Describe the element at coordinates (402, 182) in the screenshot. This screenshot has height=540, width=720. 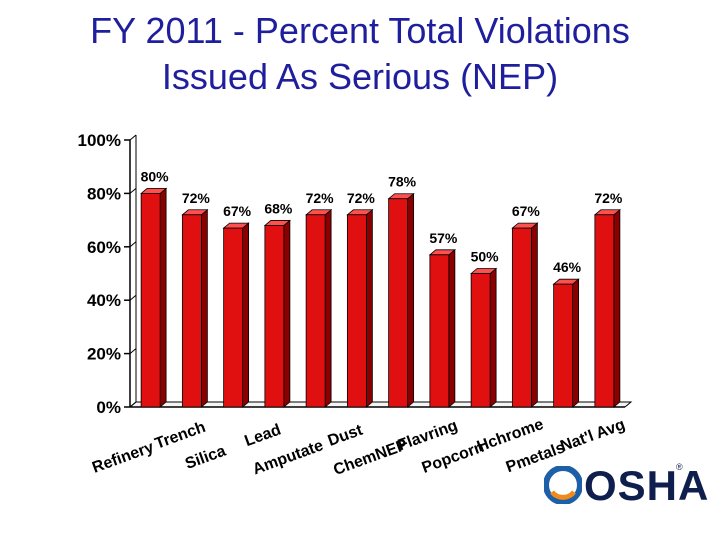
I see `data-label: 78%` at that location.